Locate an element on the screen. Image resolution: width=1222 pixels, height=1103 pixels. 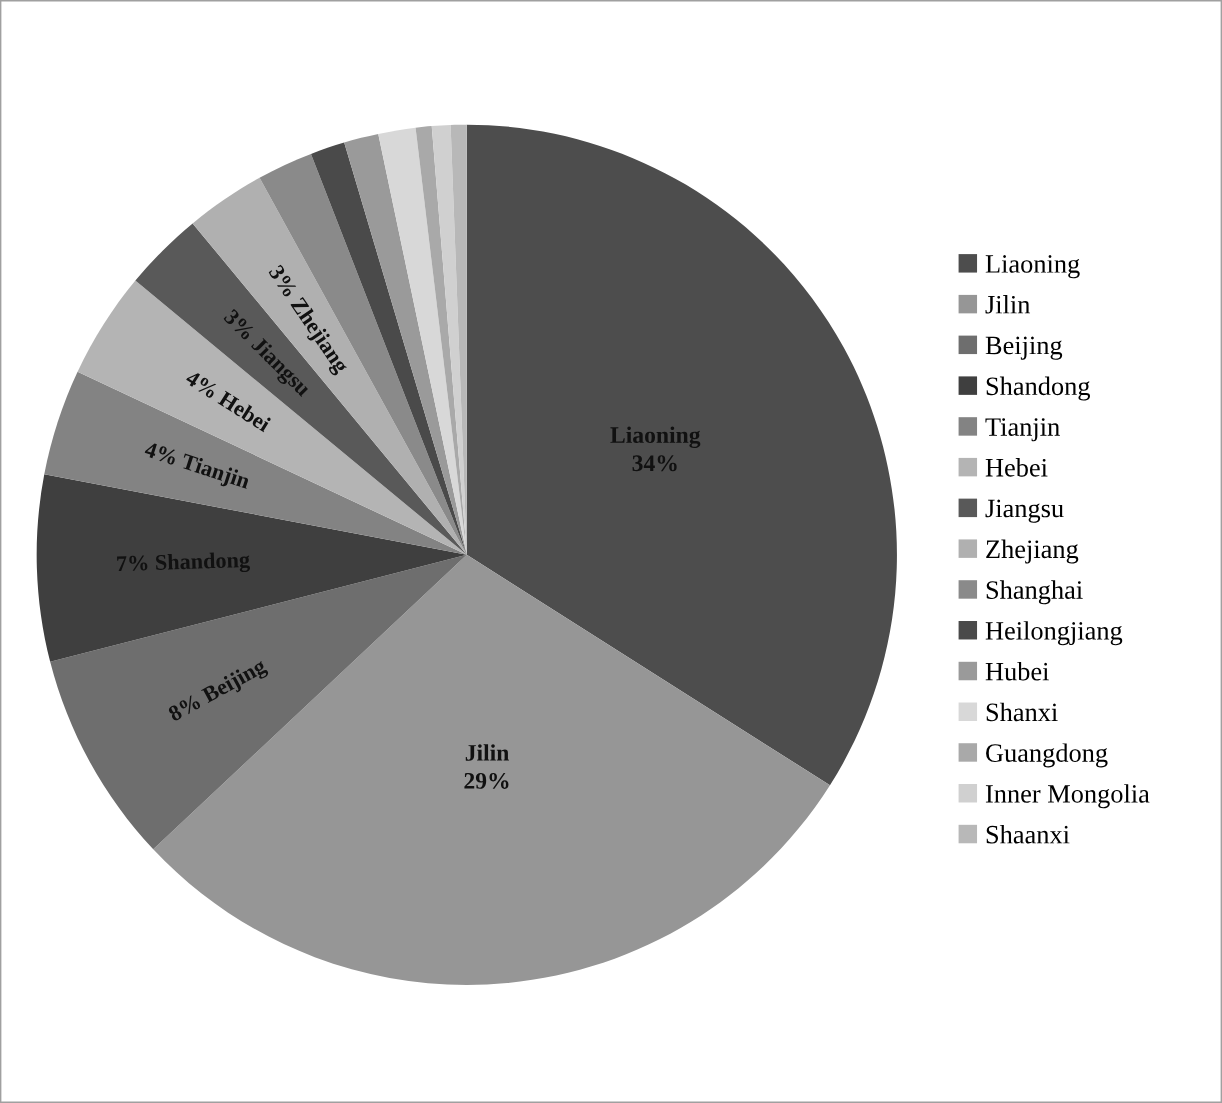
legend-label: Heilongjiang is located at coordinates (1054, 633).